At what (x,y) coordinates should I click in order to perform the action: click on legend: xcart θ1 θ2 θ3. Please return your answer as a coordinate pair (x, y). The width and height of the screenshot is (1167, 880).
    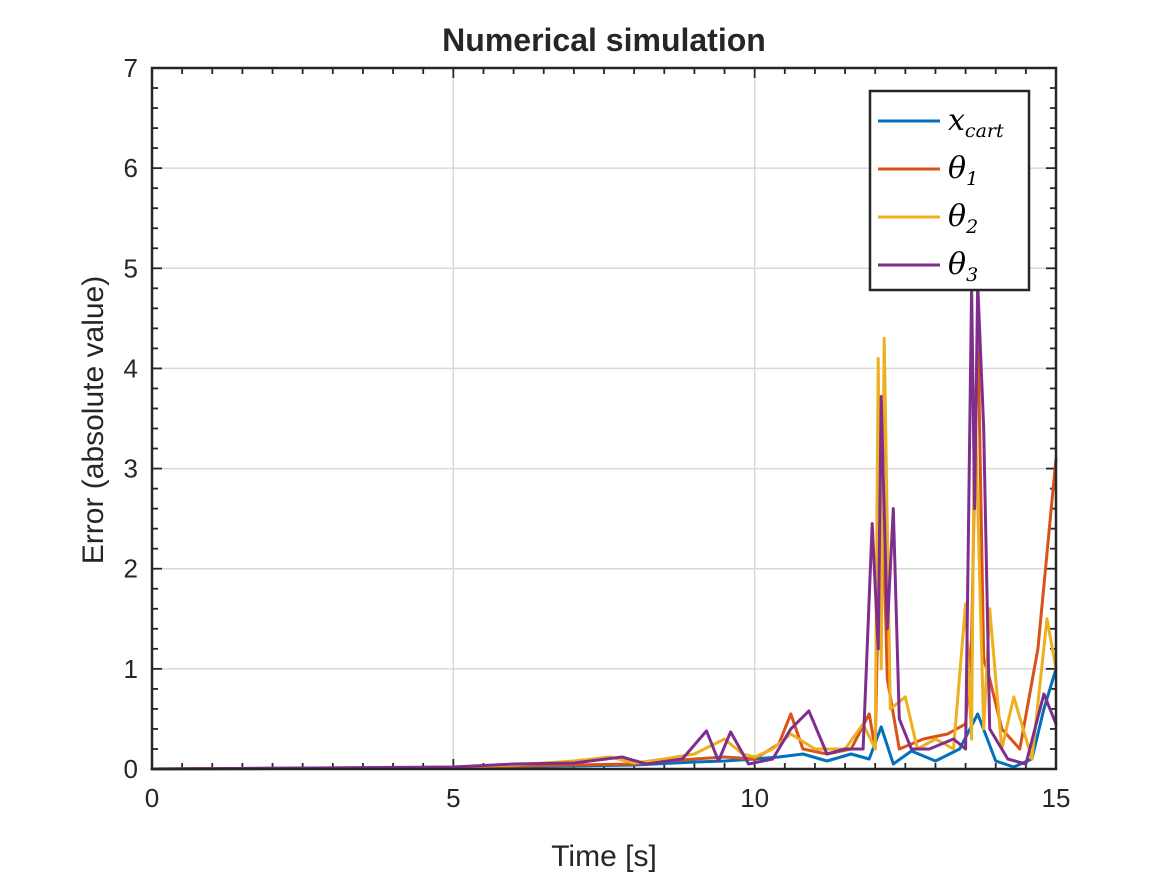
    Looking at the image, I should click on (949, 190).